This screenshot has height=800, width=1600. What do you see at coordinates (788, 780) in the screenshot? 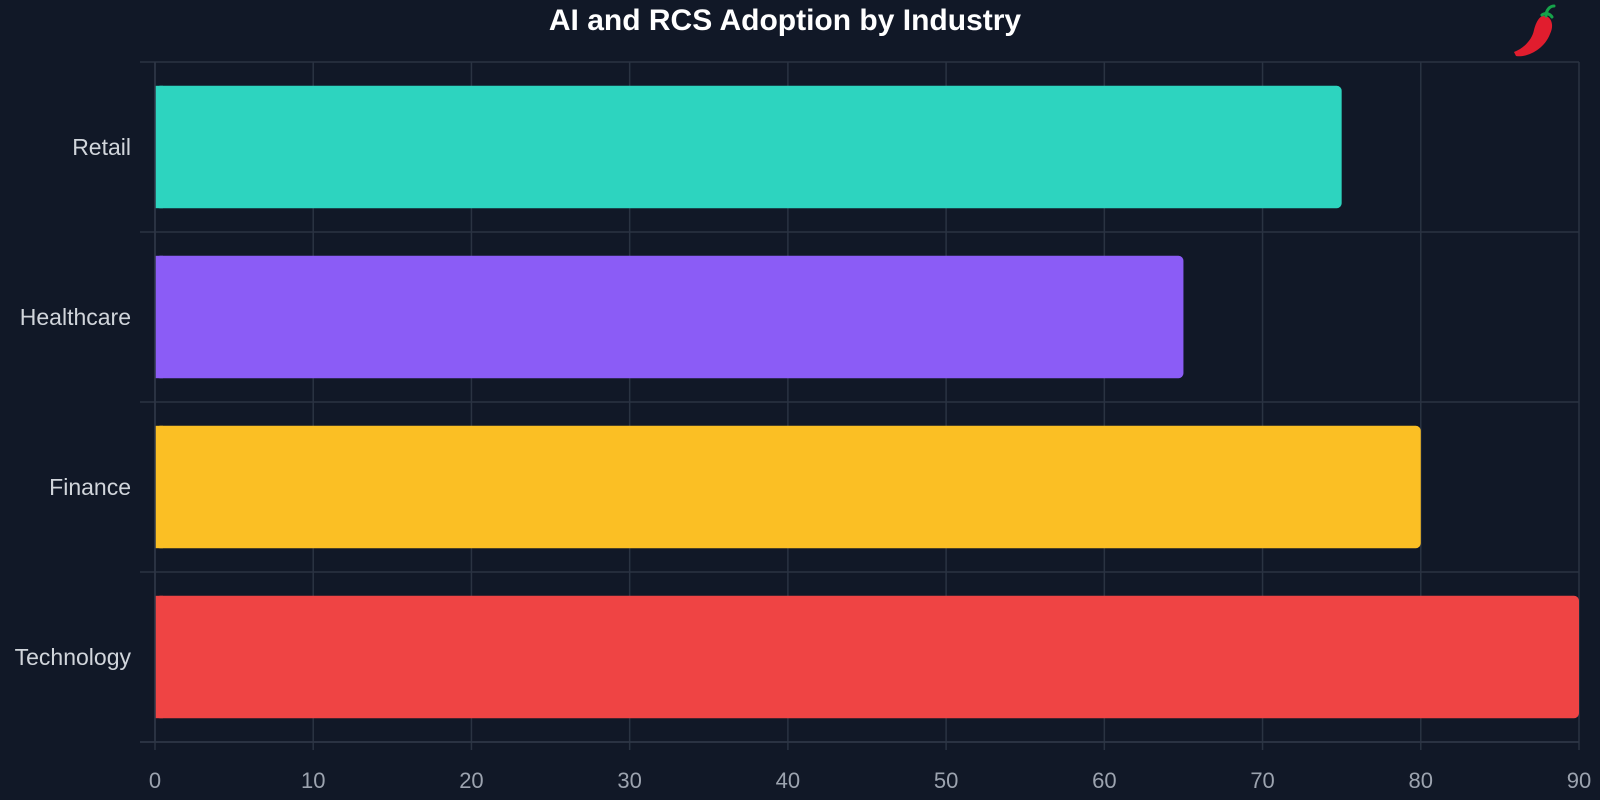
I see `x-tick-label: 40` at bounding box center [788, 780].